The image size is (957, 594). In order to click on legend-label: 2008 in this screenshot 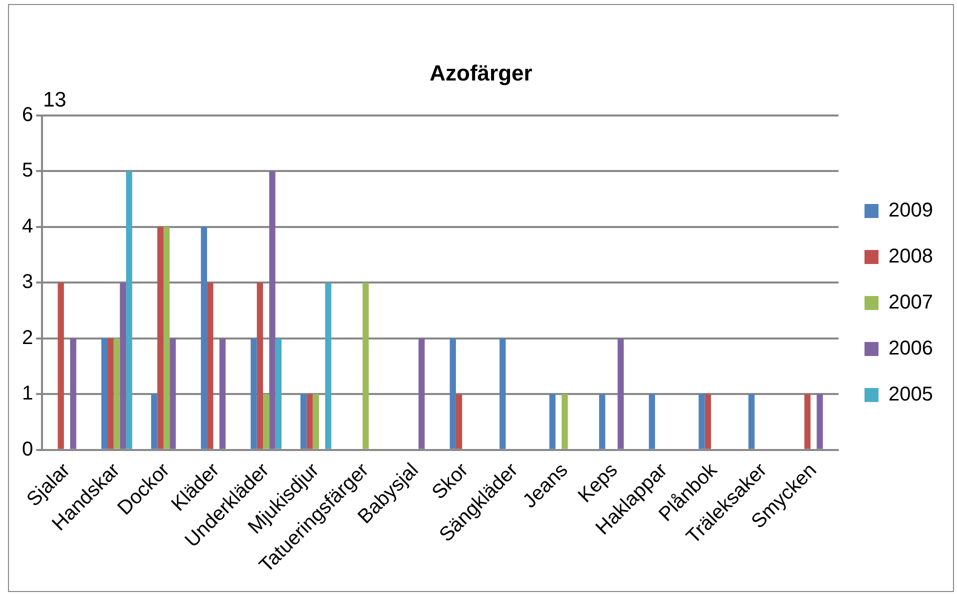, I will do `click(911, 257)`.